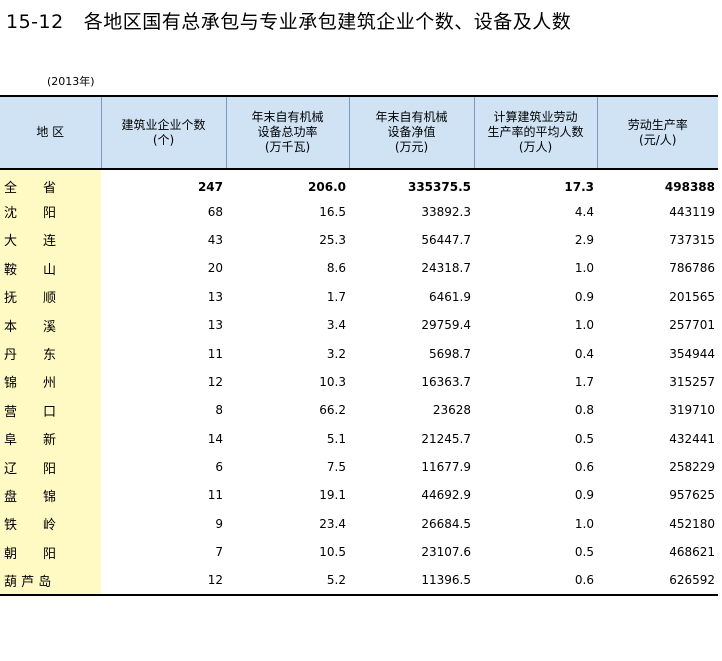 The width and height of the screenshot is (722, 661). I want to click on header-line: (元/人), so click(658, 139).